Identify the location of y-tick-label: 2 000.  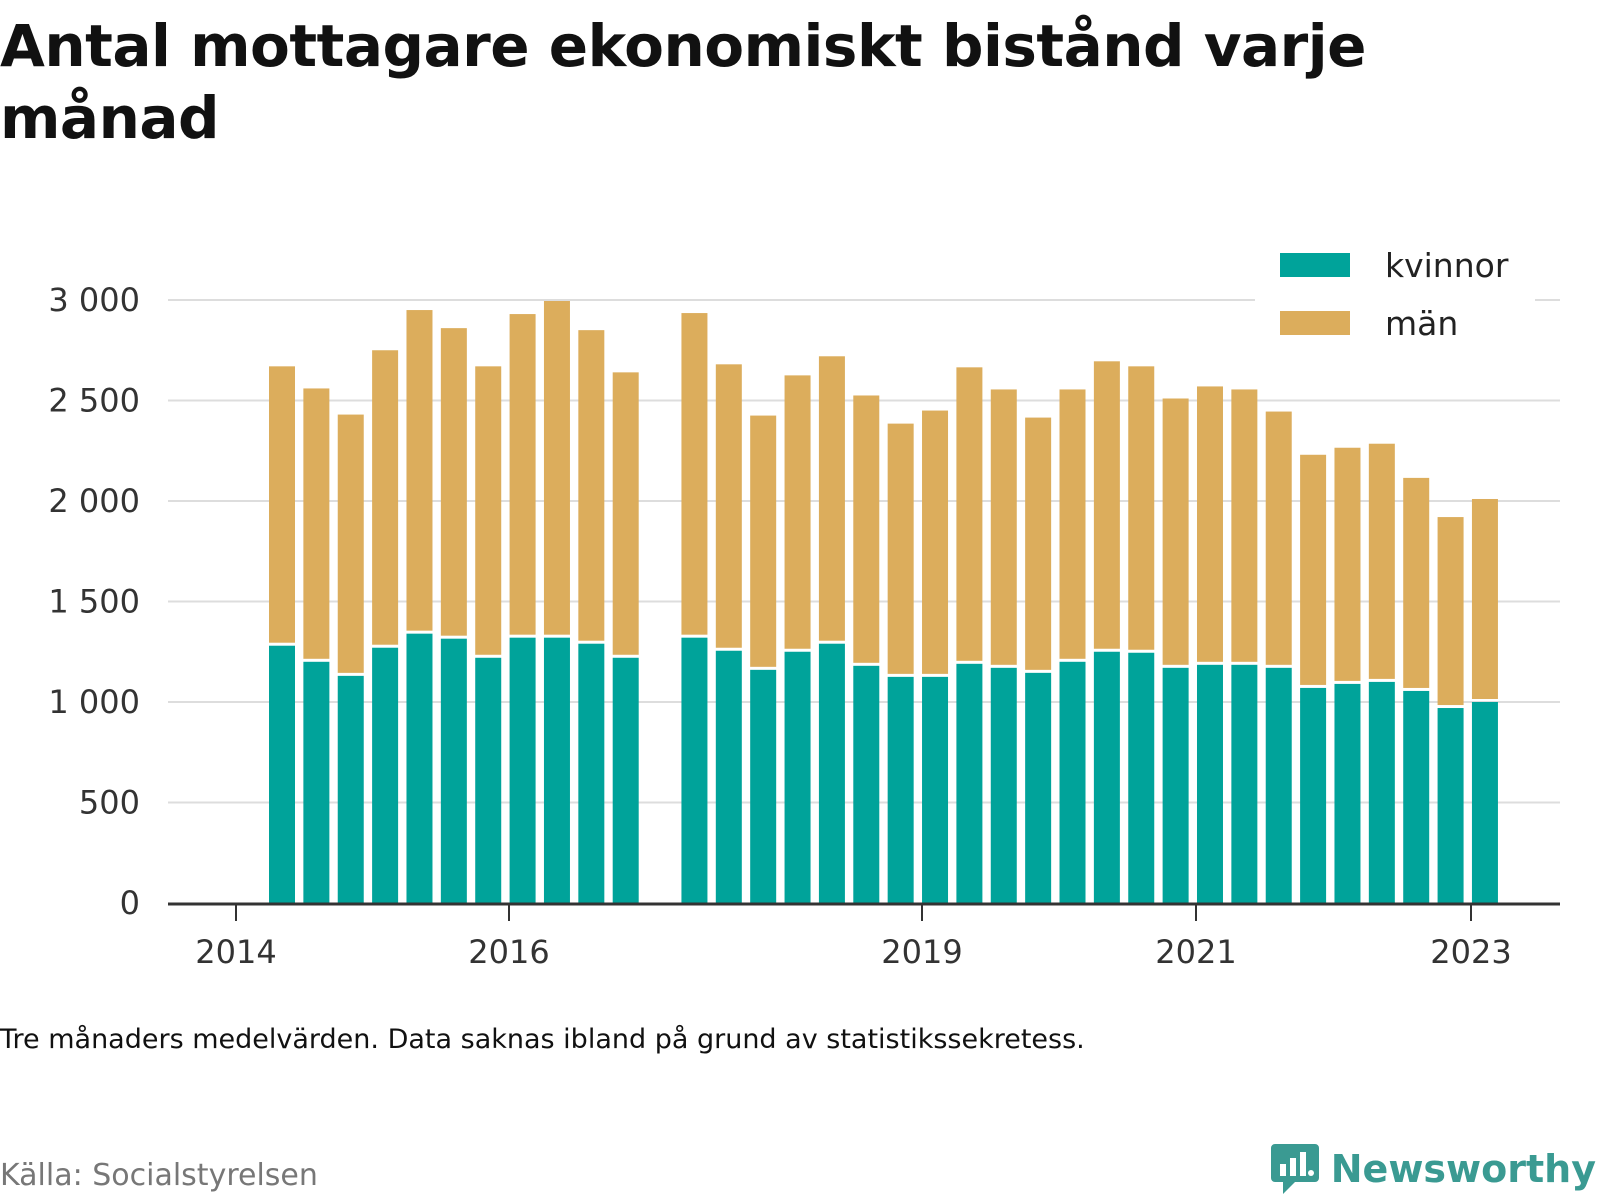
(94, 501).